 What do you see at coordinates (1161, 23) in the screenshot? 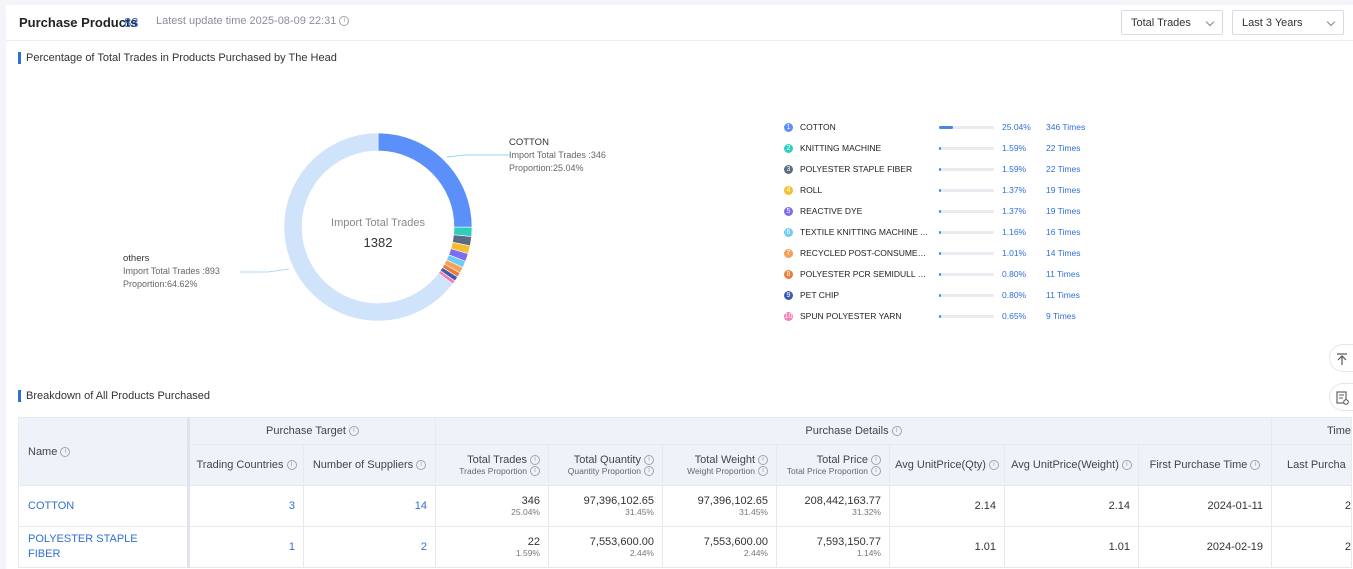
I see `metric-select-value: Total Trades` at bounding box center [1161, 23].